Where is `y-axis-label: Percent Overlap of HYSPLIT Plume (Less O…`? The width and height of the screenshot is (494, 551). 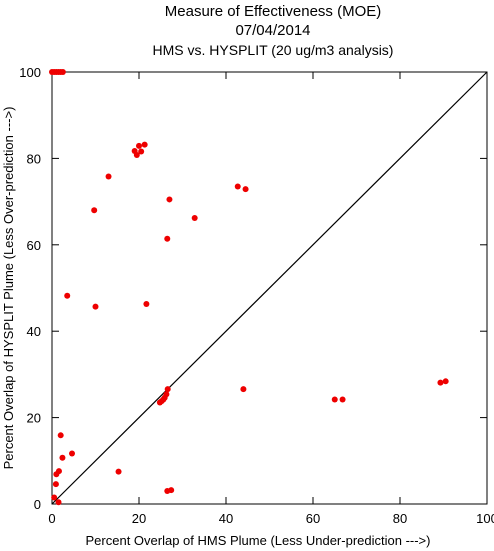
y-axis-label: Percent Overlap of HYSPLIT Plume (Less O… is located at coordinates (8, 288).